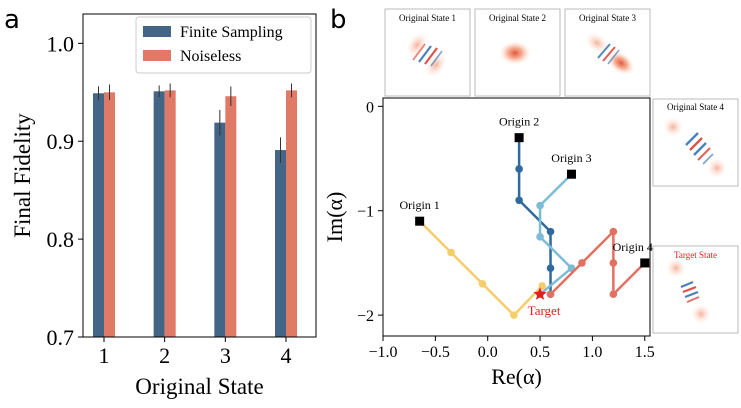 The width and height of the screenshot is (741, 408). What do you see at coordinates (571, 158) in the screenshot?
I see `origin-label: Origin 3` at bounding box center [571, 158].